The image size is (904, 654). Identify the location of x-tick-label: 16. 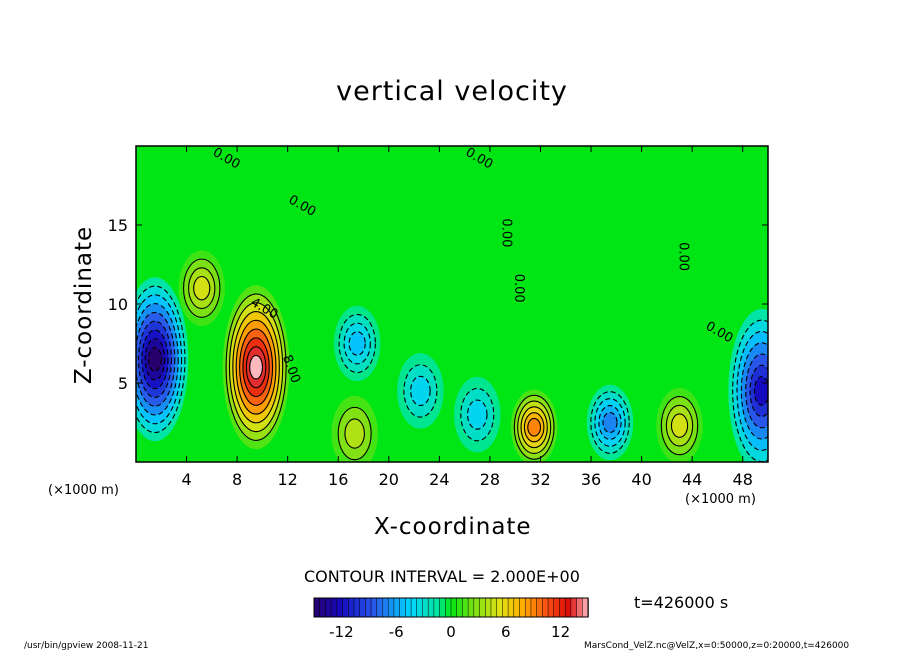
(338, 479).